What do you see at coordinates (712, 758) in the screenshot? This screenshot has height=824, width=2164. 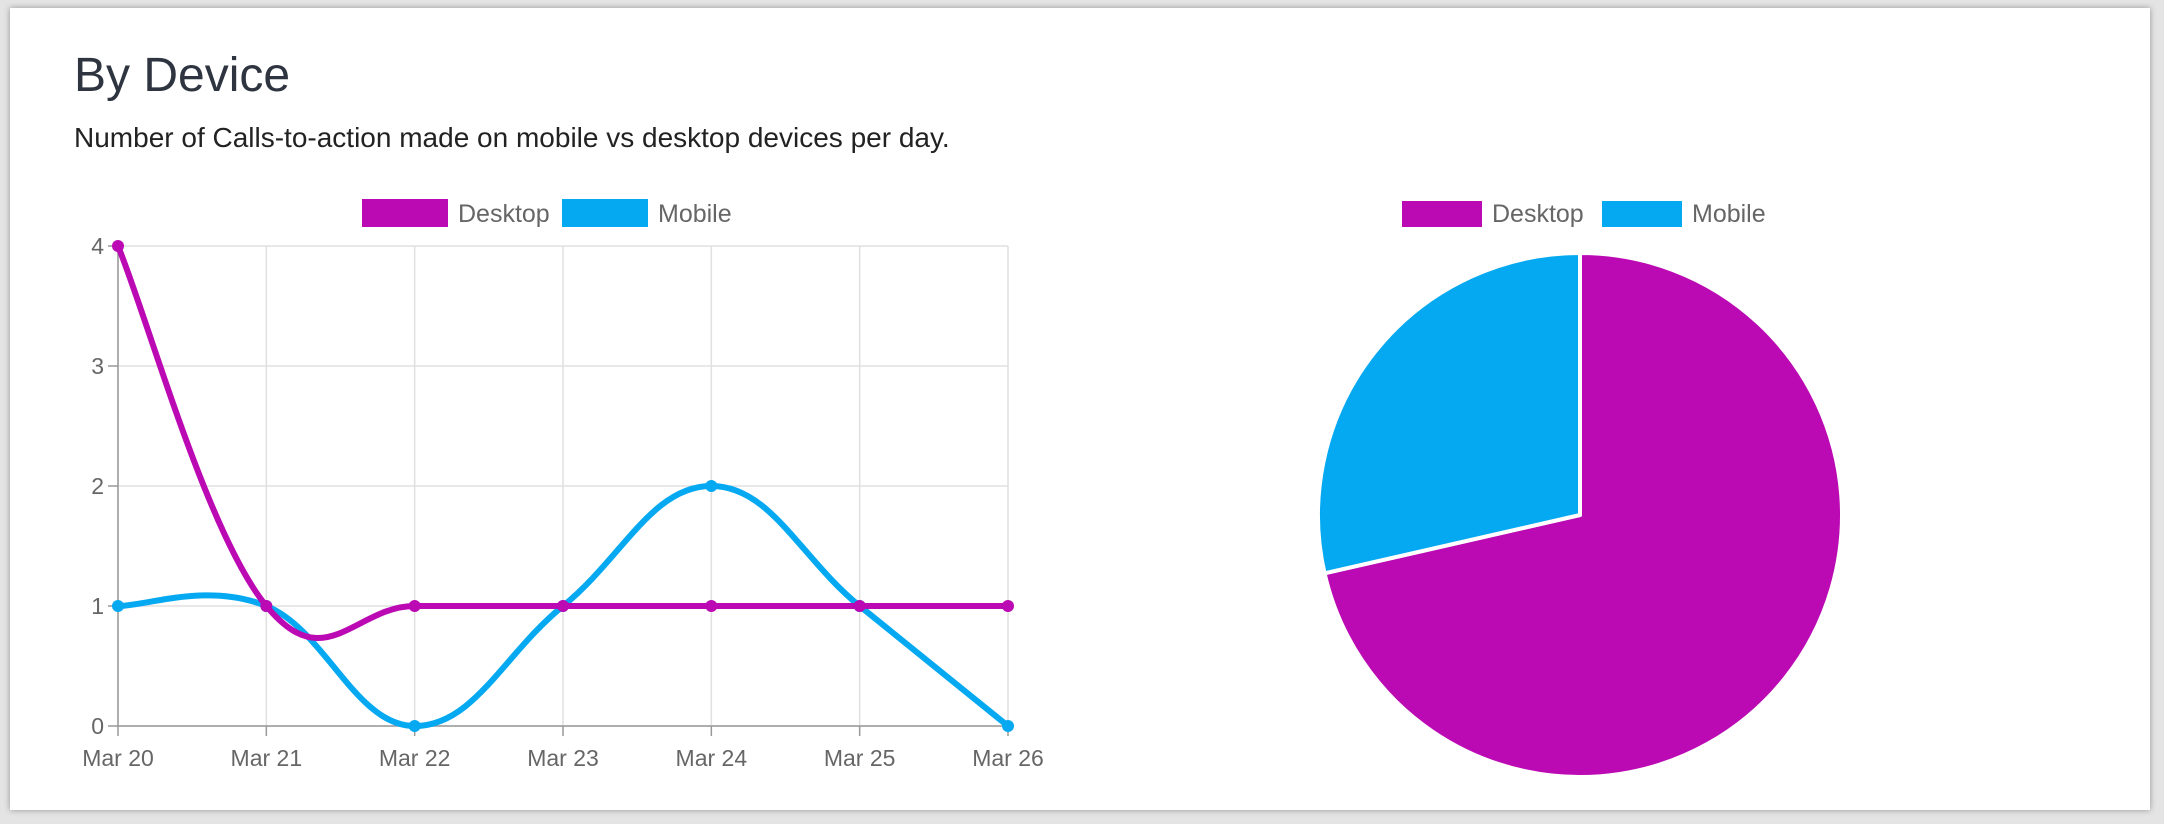 I see `x-tick-label: Mar 24` at bounding box center [712, 758].